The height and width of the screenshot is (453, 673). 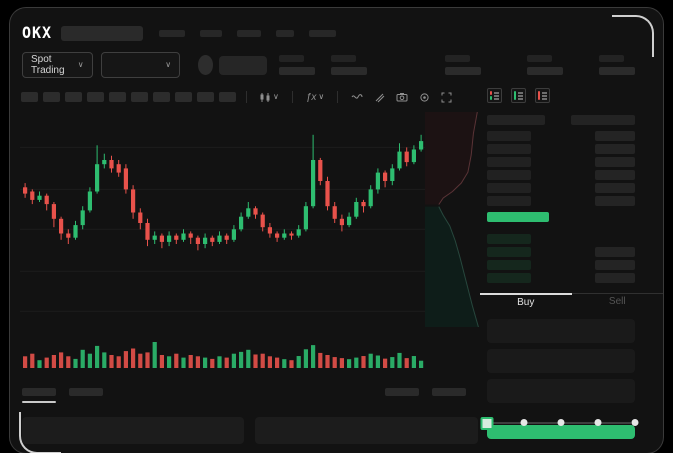 What do you see at coordinates (140, 65) in the screenshot?
I see `pair-dropdown: ∨` at bounding box center [140, 65].